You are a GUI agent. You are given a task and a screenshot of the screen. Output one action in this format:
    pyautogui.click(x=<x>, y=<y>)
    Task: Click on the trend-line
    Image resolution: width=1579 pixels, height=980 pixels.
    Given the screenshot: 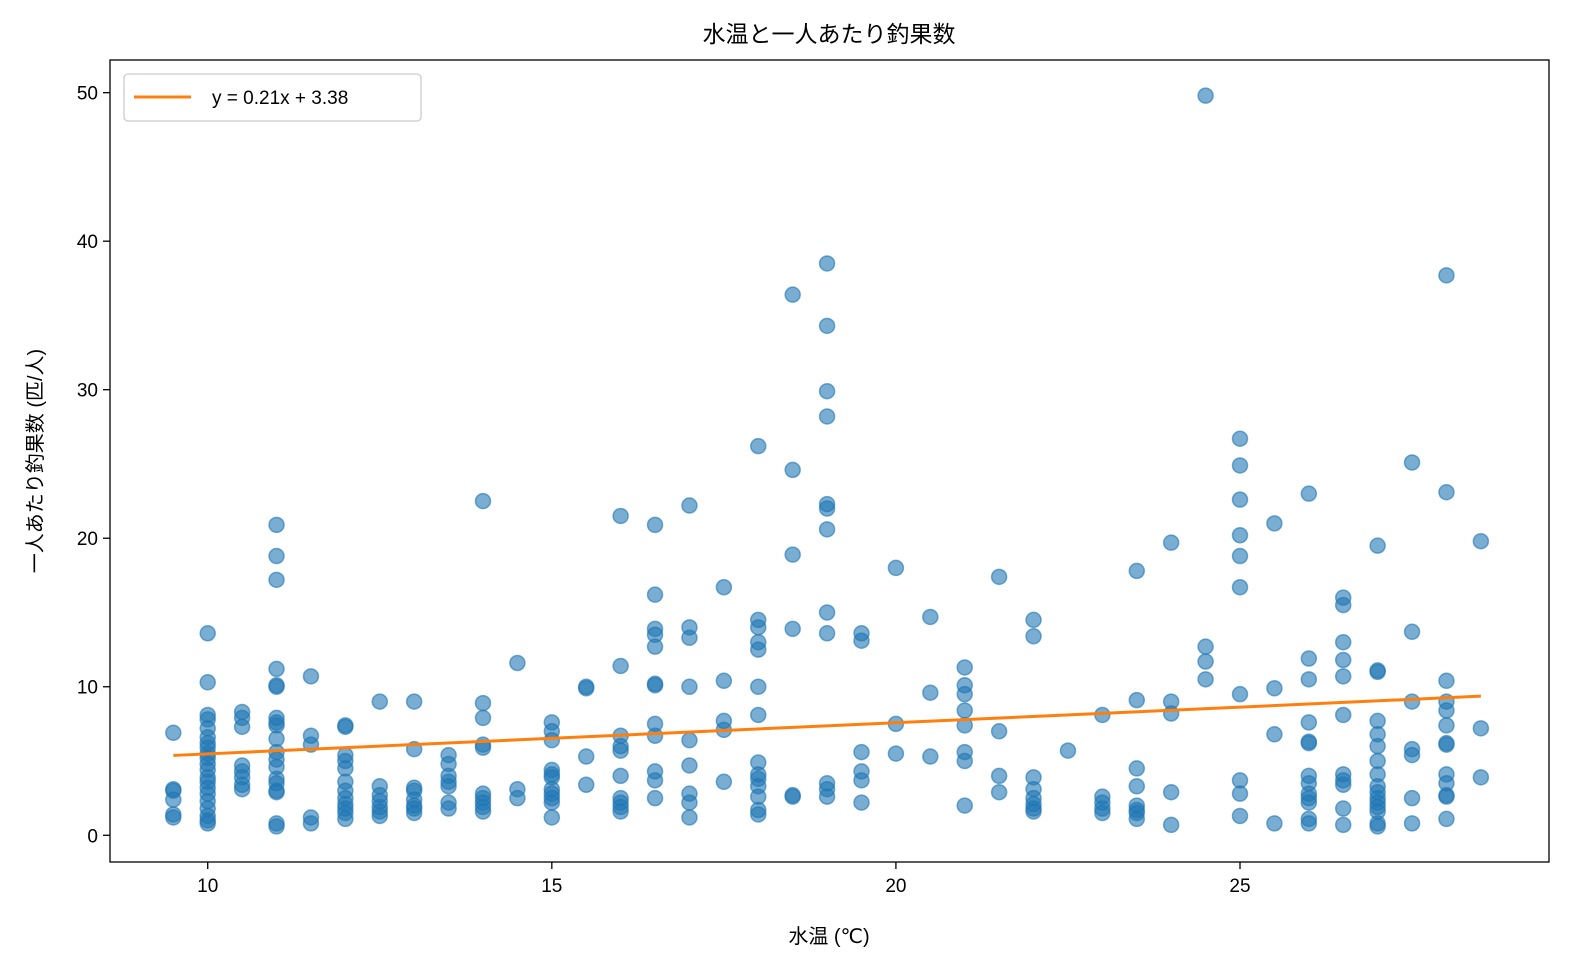 What is the action you would take?
    pyautogui.click(x=827, y=725)
    